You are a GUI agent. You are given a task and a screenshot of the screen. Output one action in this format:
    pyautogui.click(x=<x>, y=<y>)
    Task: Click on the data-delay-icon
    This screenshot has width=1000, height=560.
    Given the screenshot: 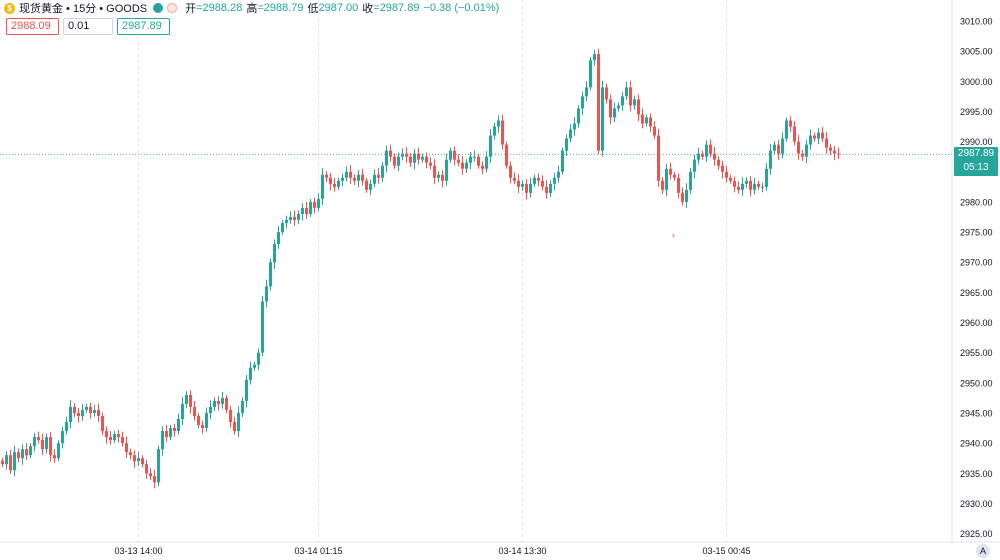 What is the action you would take?
    pyautogui.click(x=172, y=8)
    